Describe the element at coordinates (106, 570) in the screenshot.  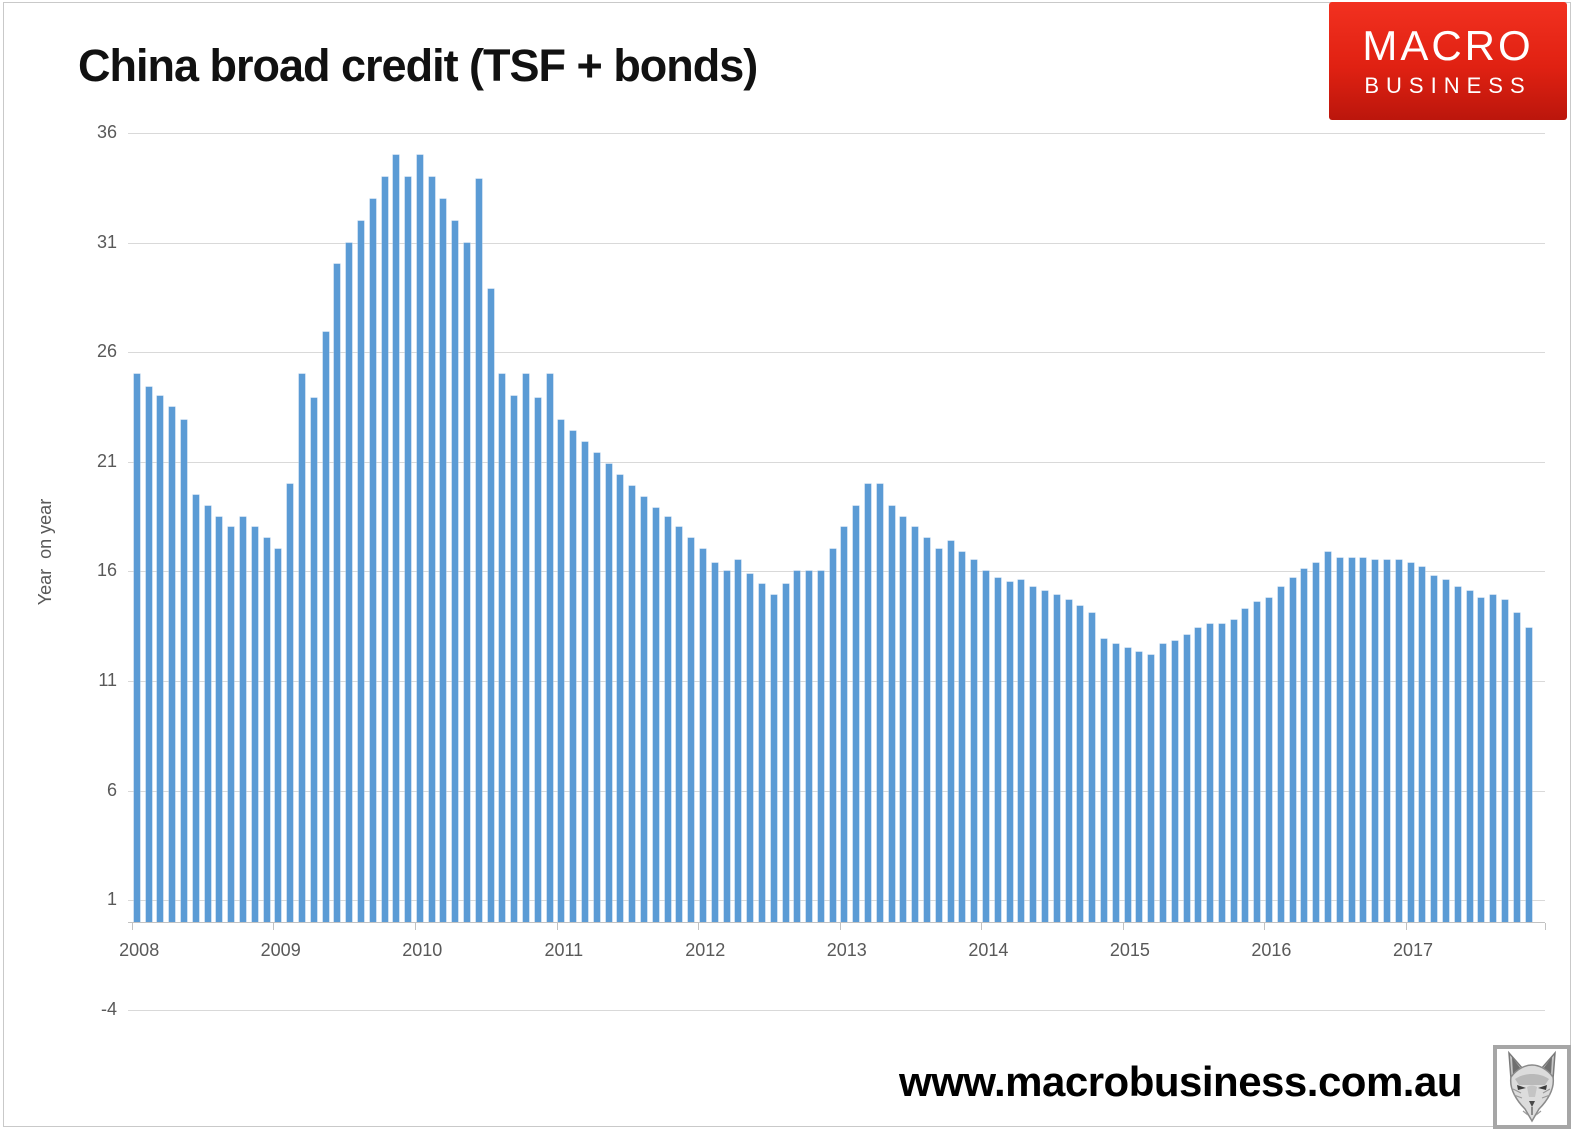
I see `y-tick-label: 16` at that location.